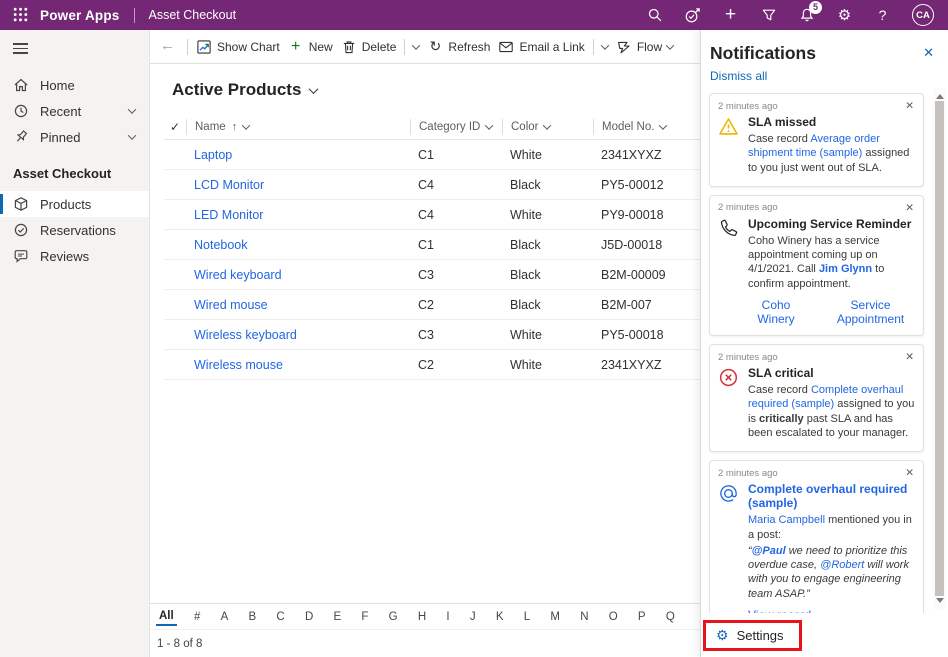 Image resolution: width=948 pixels, height=657 pixels. Describe the element at coordinates (432, 365) in the screenshot. I see `grid-row: Wireless mouse C2 White 2341XYXZ` at that location.